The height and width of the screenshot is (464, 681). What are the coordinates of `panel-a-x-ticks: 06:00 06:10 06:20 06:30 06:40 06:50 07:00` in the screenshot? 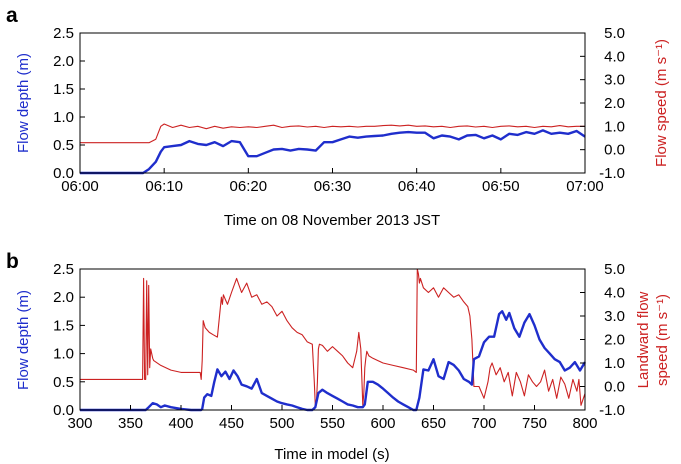 It's located at (332, 181).